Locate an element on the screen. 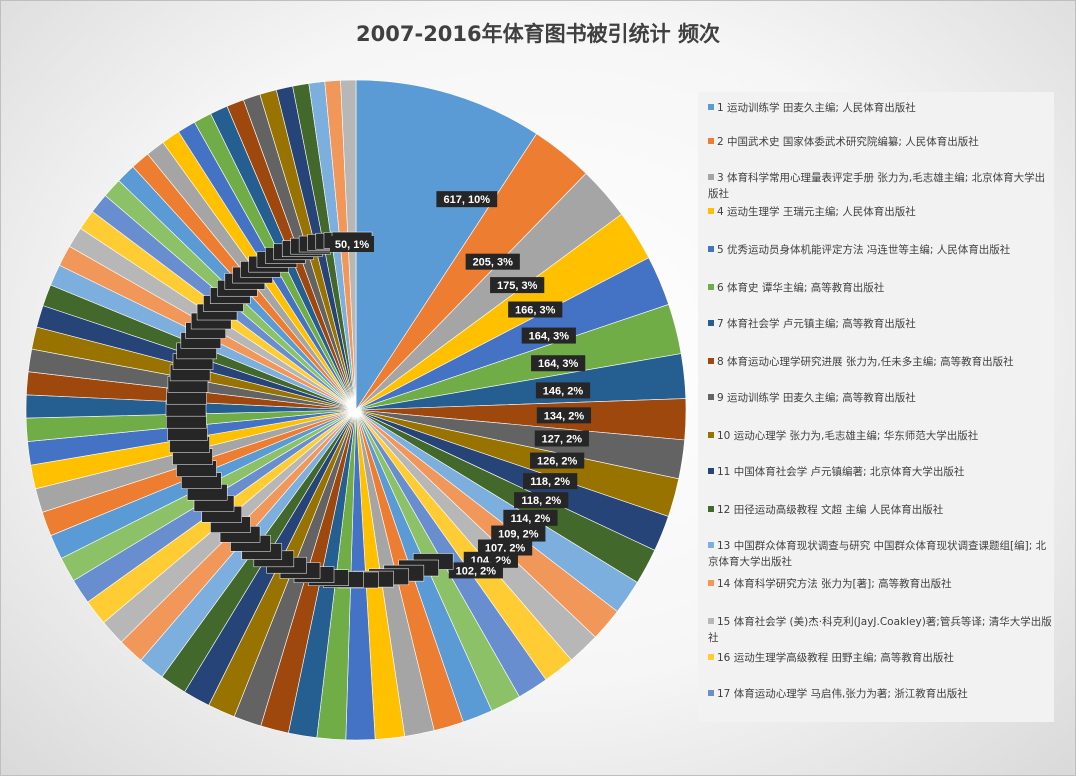 Image resolution: width=1076 pixels, height=776 pixels. legend-label: 11 中国体育社会学 卢元镇编著; 北京体育大学出版社 is located at coordinates (841, 472).